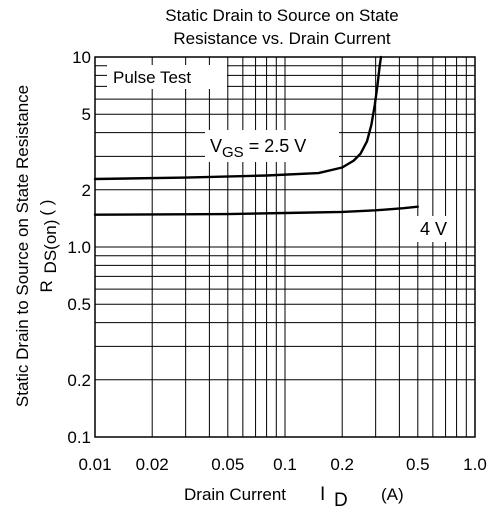  What do you see at coordinates (216, 146) in the screenshot?
I see `series-label-vgs-symbol: V` at bounding box center [216, 146].